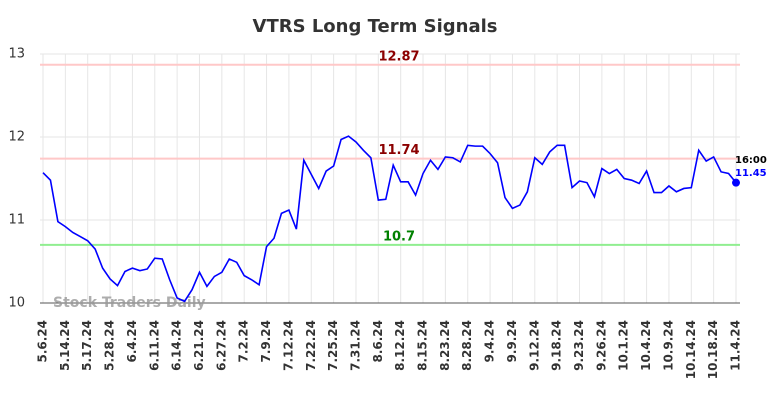 Image resolution: width=784 pixels, height=398 pixels. I want to click on y-tick-label: 11, so click(16, 220).